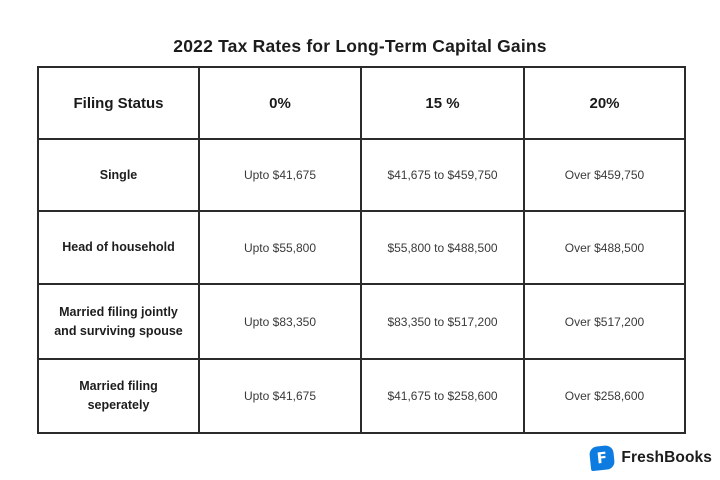  I want to click on column-header-15-percent: 15 %, so click(442, 103).